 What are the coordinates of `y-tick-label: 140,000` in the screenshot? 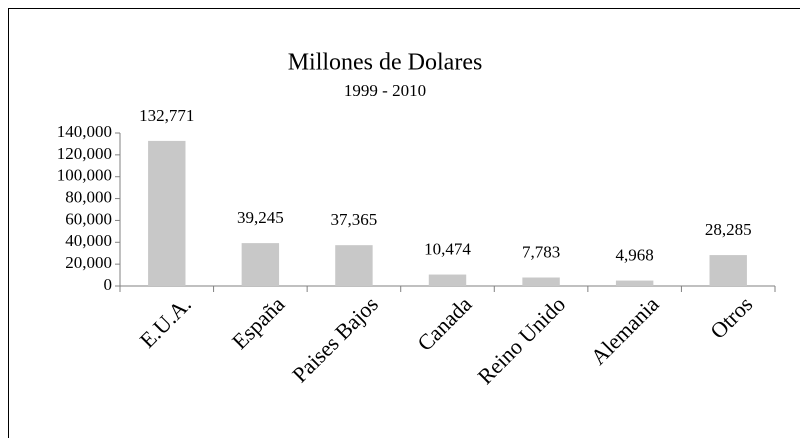 It's located at (84, 131).